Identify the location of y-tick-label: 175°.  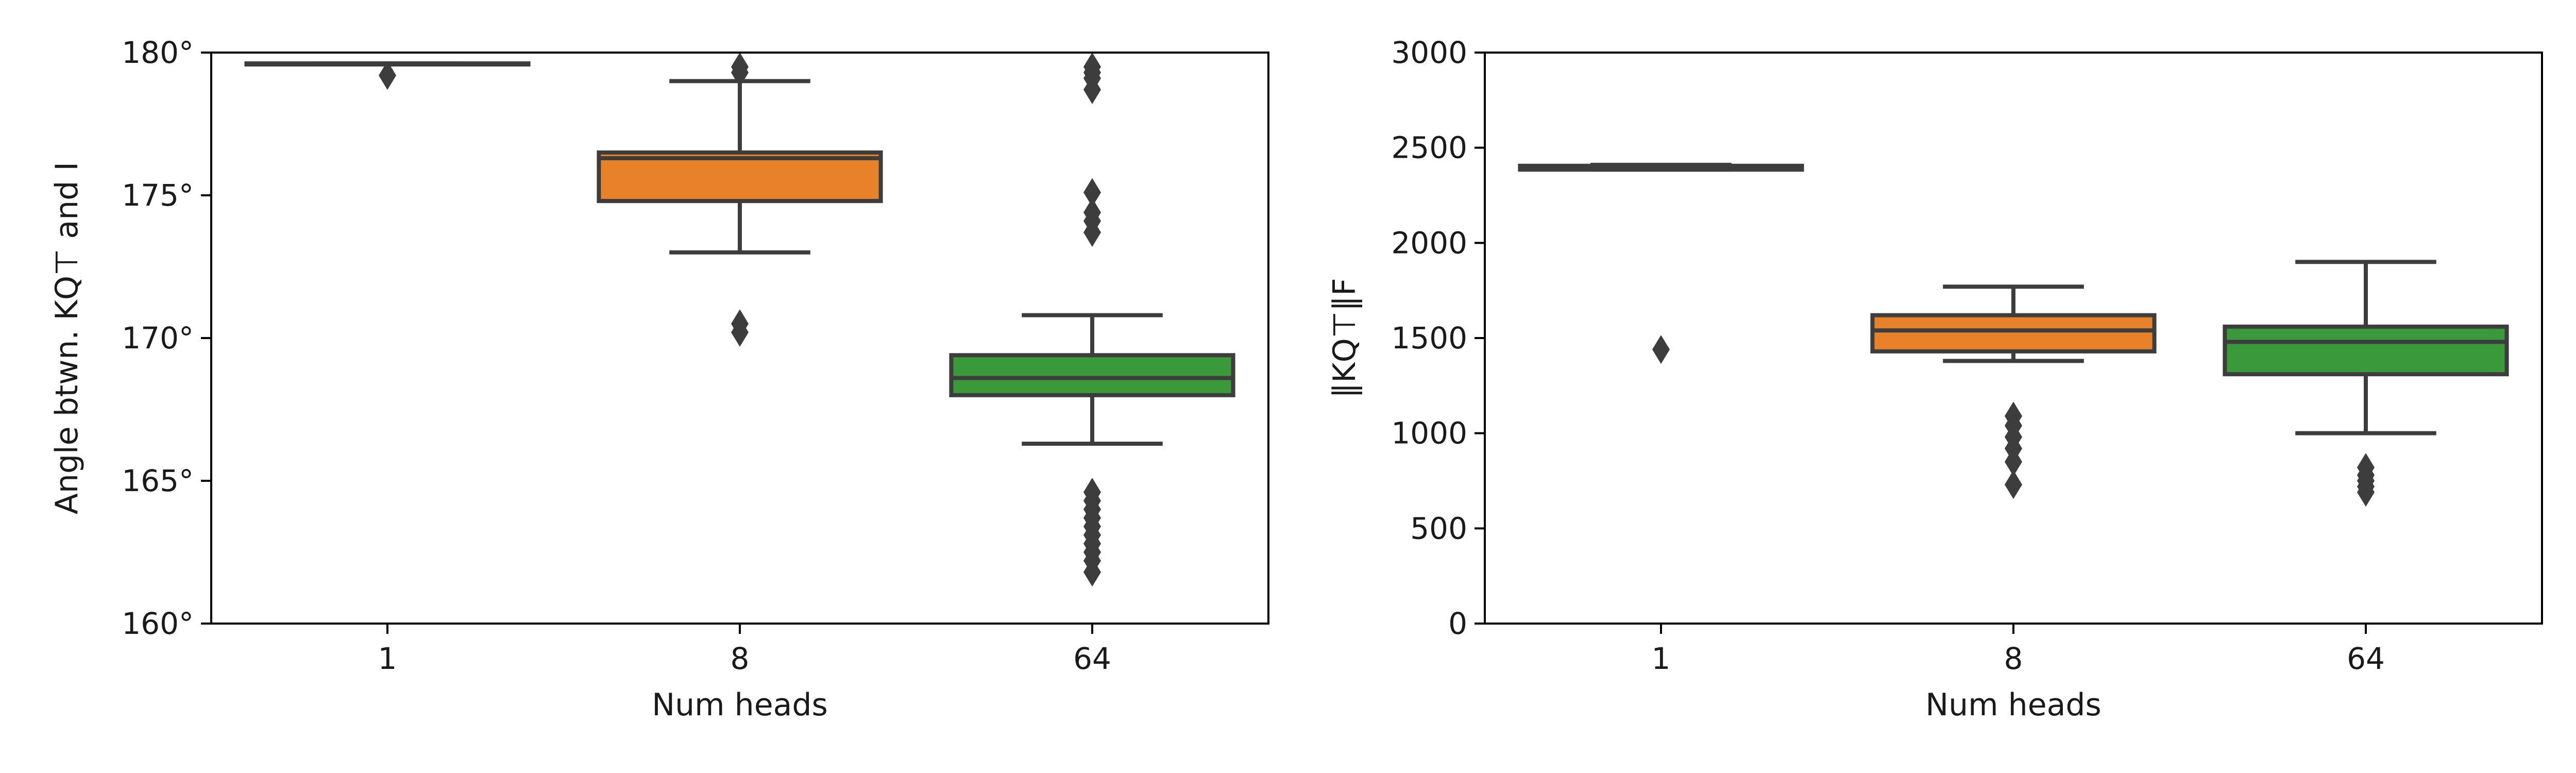
(158, 196).